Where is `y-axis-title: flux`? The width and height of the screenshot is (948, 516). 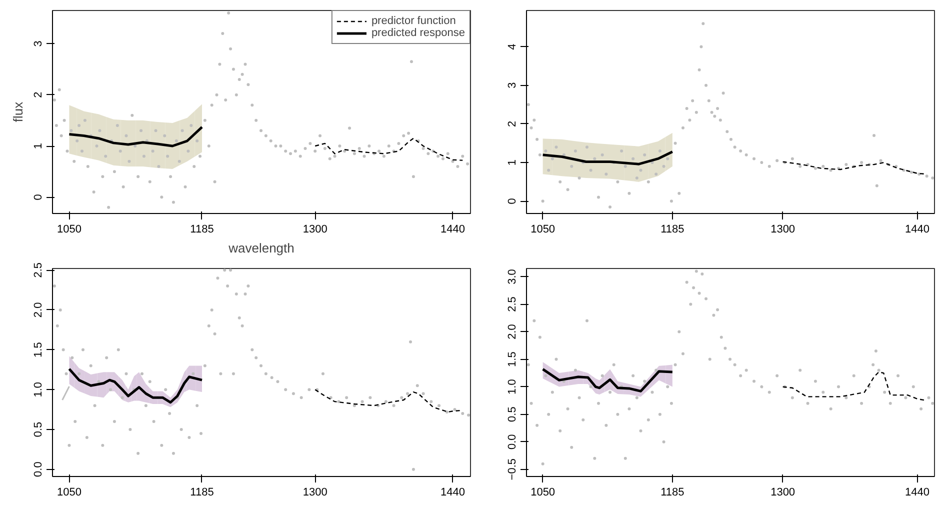 y-axis-title: flux is located at coordinates (18, 111).